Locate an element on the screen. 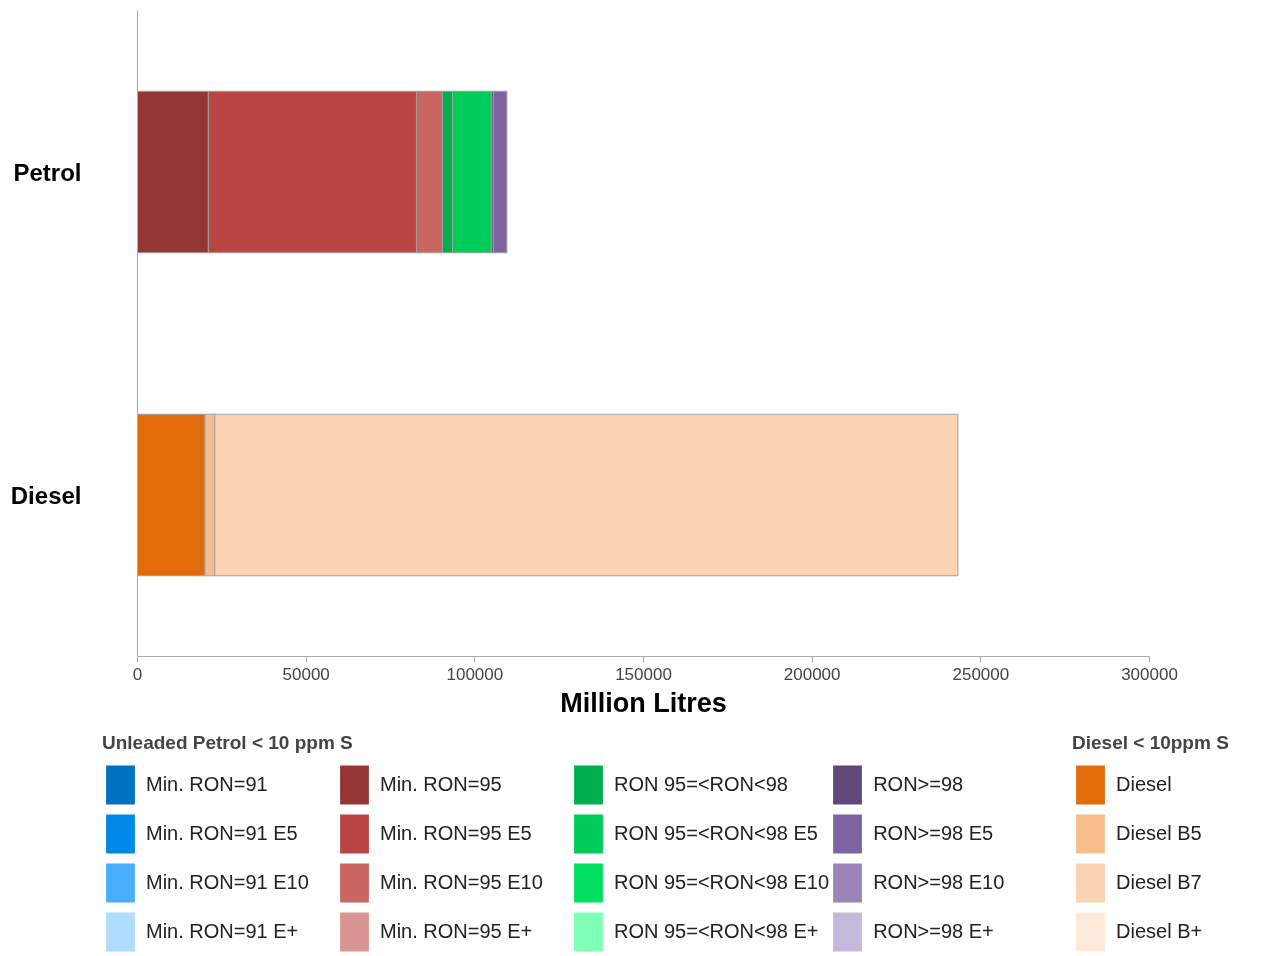 This screenshot has width=1271, height=956. legend-label: Min. RON=91 E+ is located at coordinates (223, 931).